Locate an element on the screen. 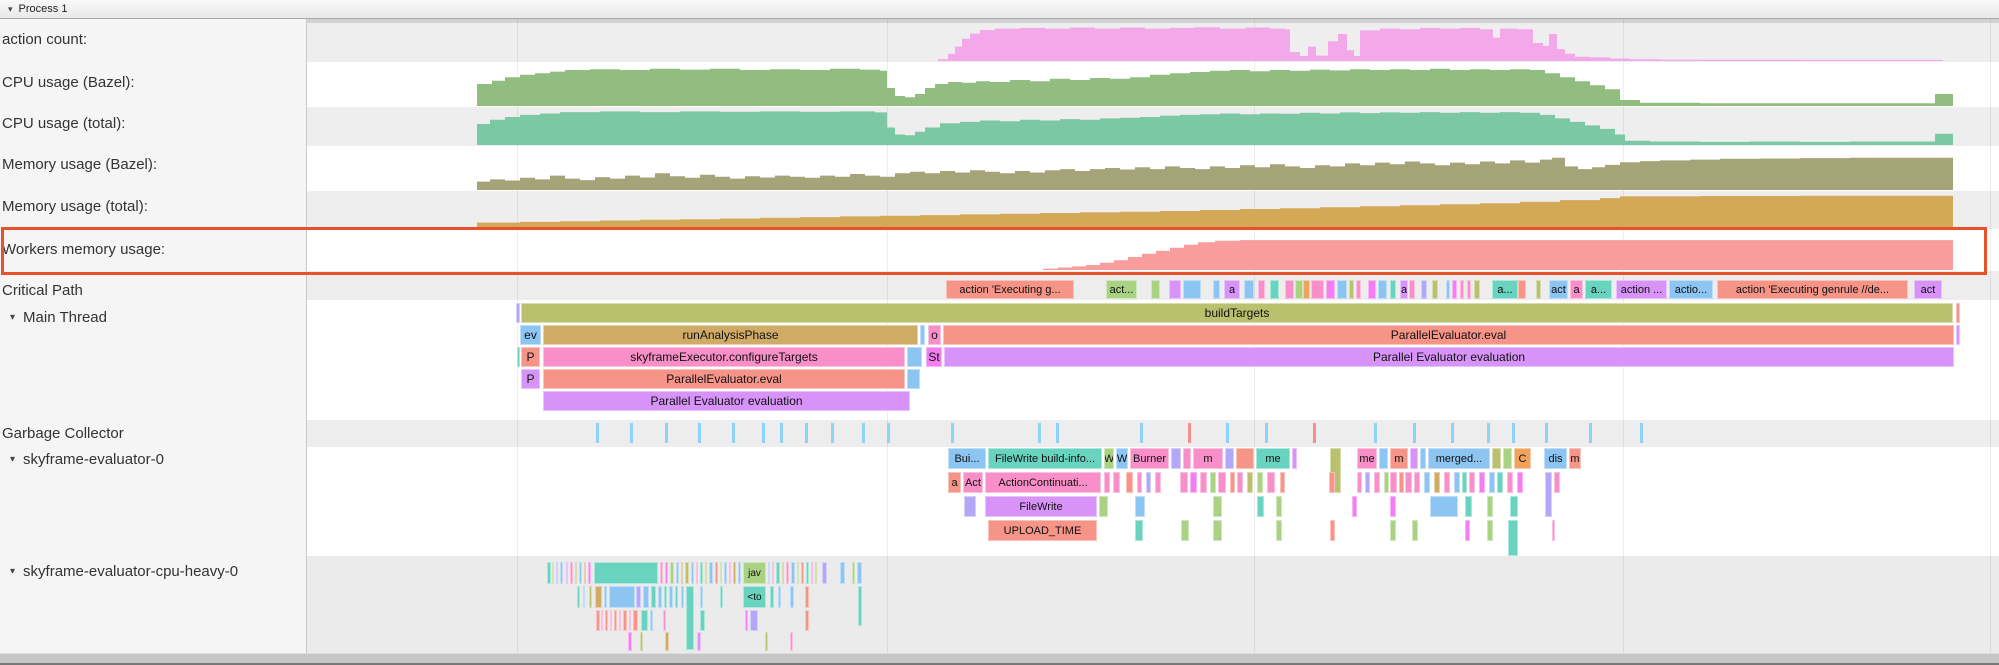 The image size is (1999, 665). workers-memory-usage-chart is located at coordinates (999, 250).